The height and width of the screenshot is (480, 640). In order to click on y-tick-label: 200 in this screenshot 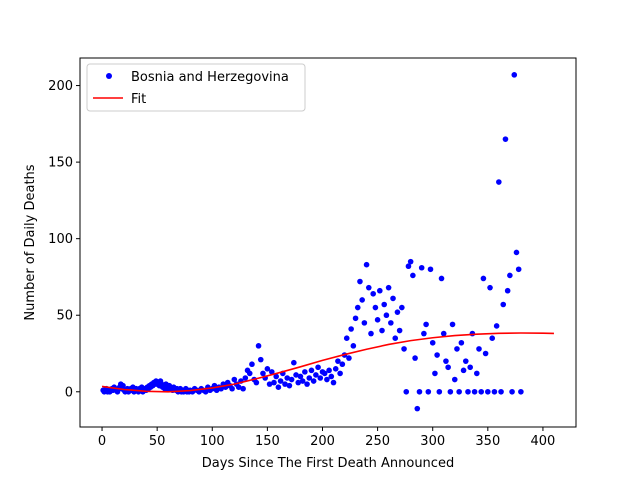, I will do `click(60, 86)`.